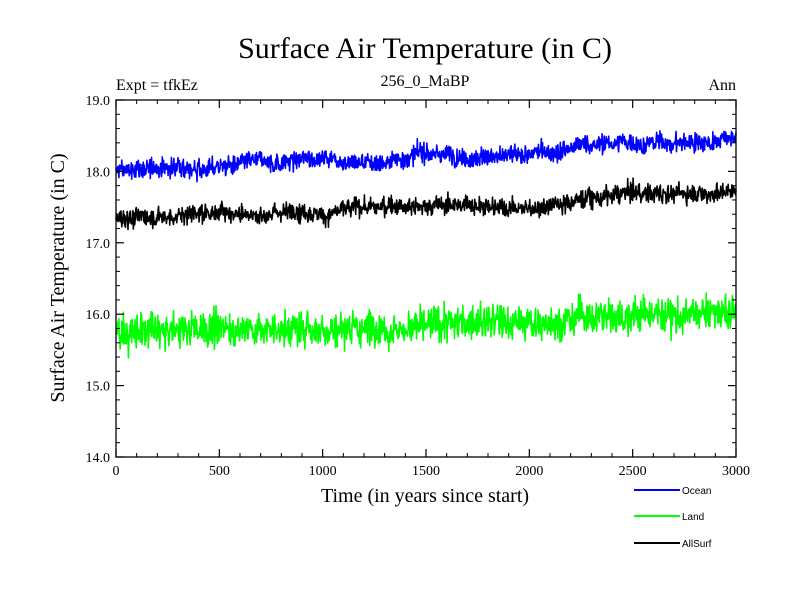 This screenshot has width=800, height=600. Describe the element at coordinates (696, 491) in the screenshot. I see `legend-label-ocean: Ocean` at that location.